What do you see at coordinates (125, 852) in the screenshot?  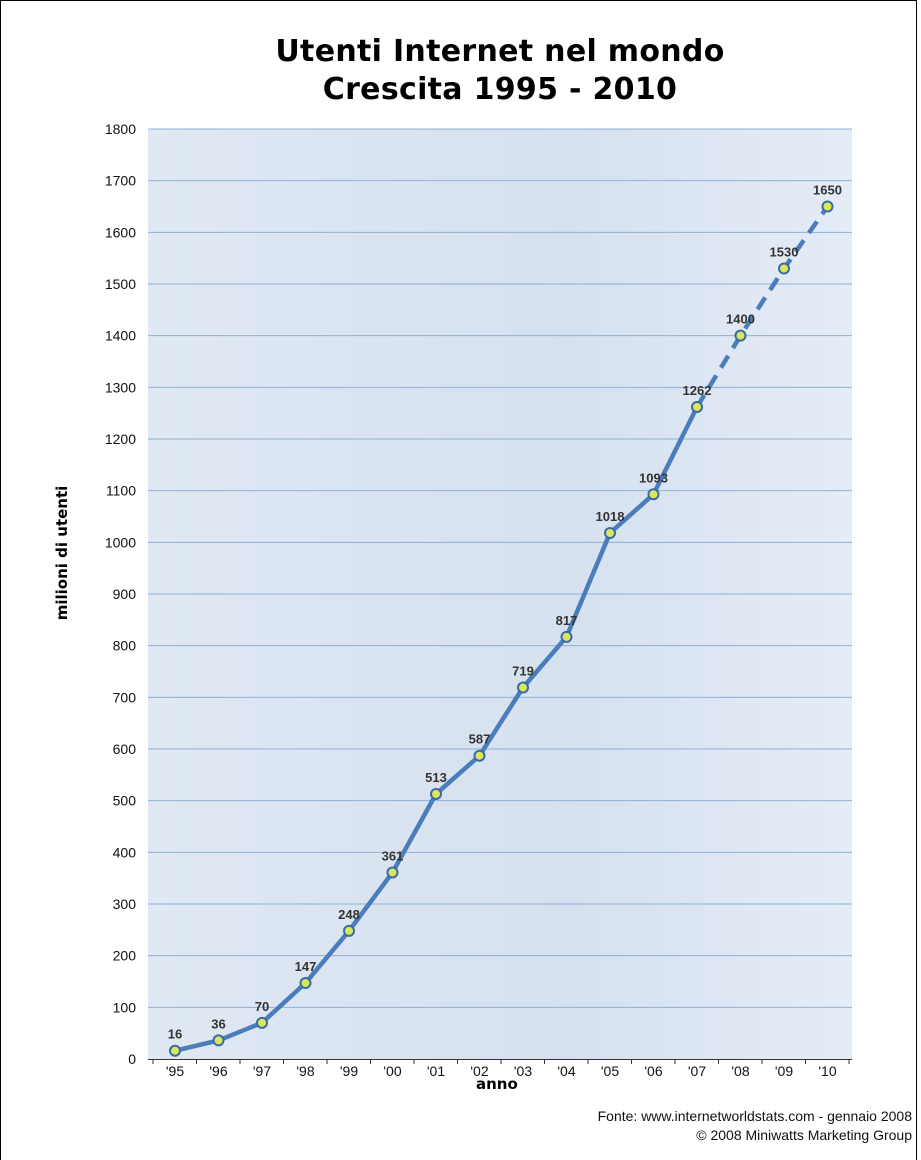 I see `y-tick-label: 400` at bounding box center [125, 852].